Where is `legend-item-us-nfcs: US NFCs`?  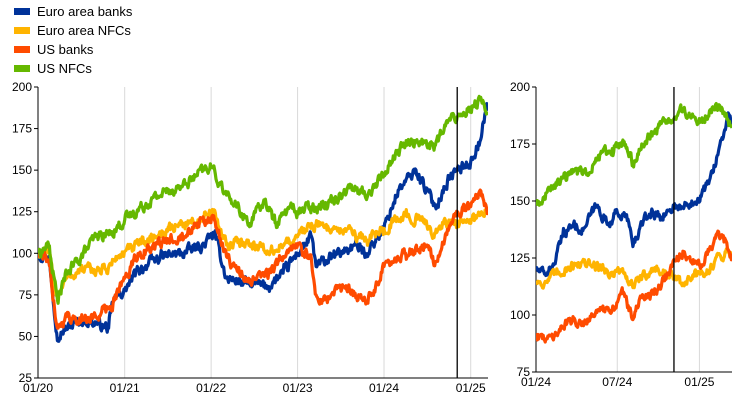
legend-item-us-nfcs: US NFCs is located at coordinates (73, 68).